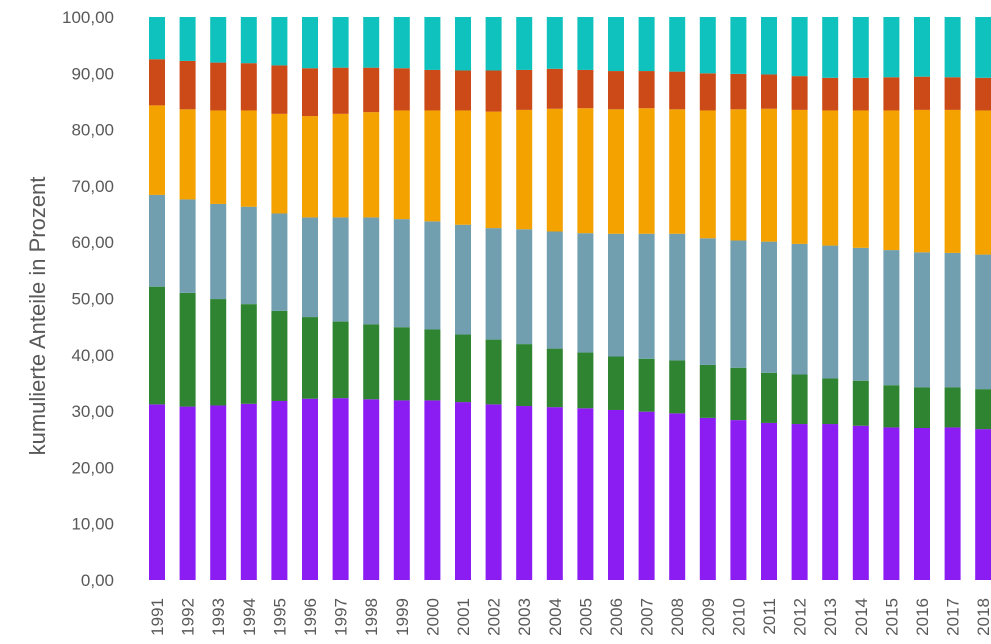  I want to click on x-tick-label: 1996, so click(310, 617).